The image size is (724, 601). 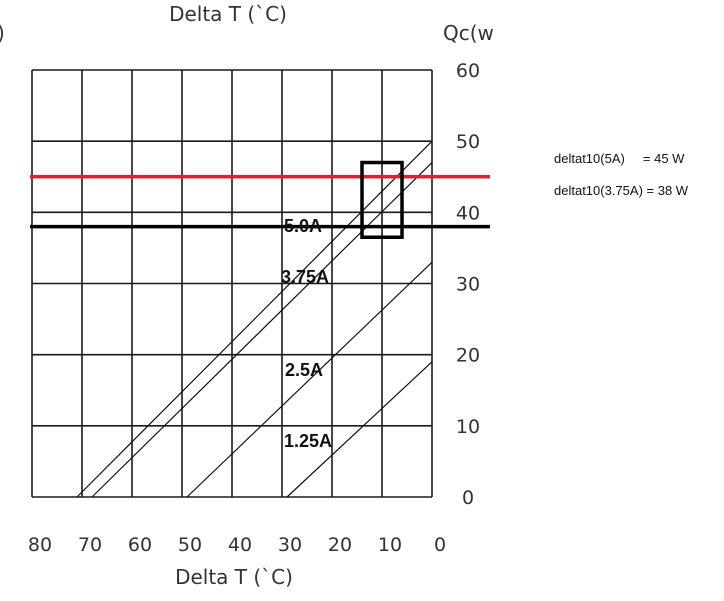 What do you see at coordinates (2, 33) in the screenshot?
I see `left-edge-fragment: )` at bounding box center [2, 33].